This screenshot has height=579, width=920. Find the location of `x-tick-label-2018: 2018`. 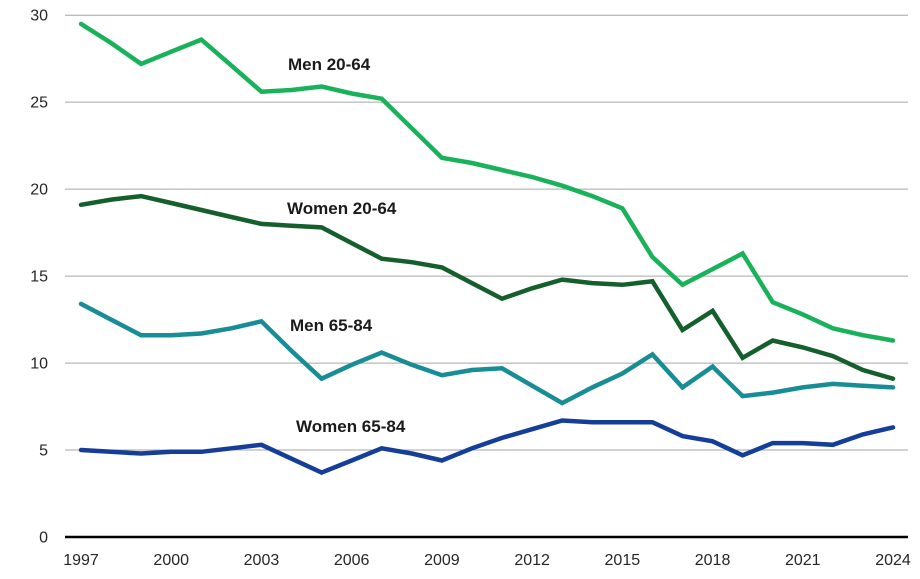

x-tick-label-2018: 2018 is located at coordinates (713, 560).